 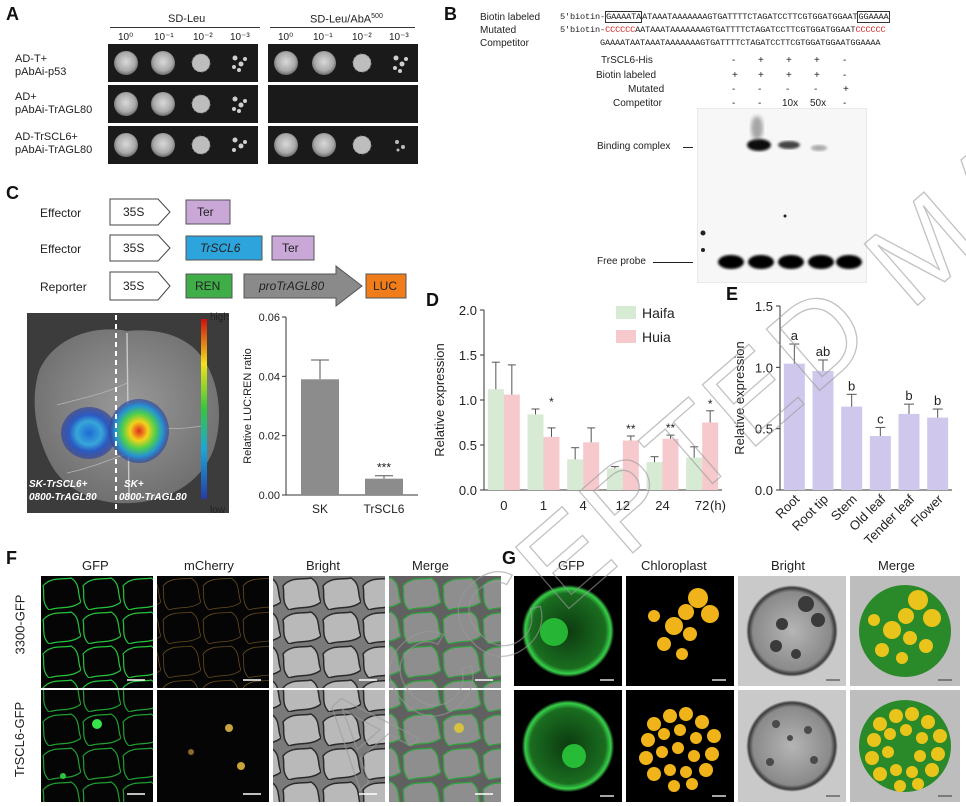 What do you see at coordinates (269, 437) in the screenshot?
I see `y-tick-label: 0.02` at bounding box center [269, 437].